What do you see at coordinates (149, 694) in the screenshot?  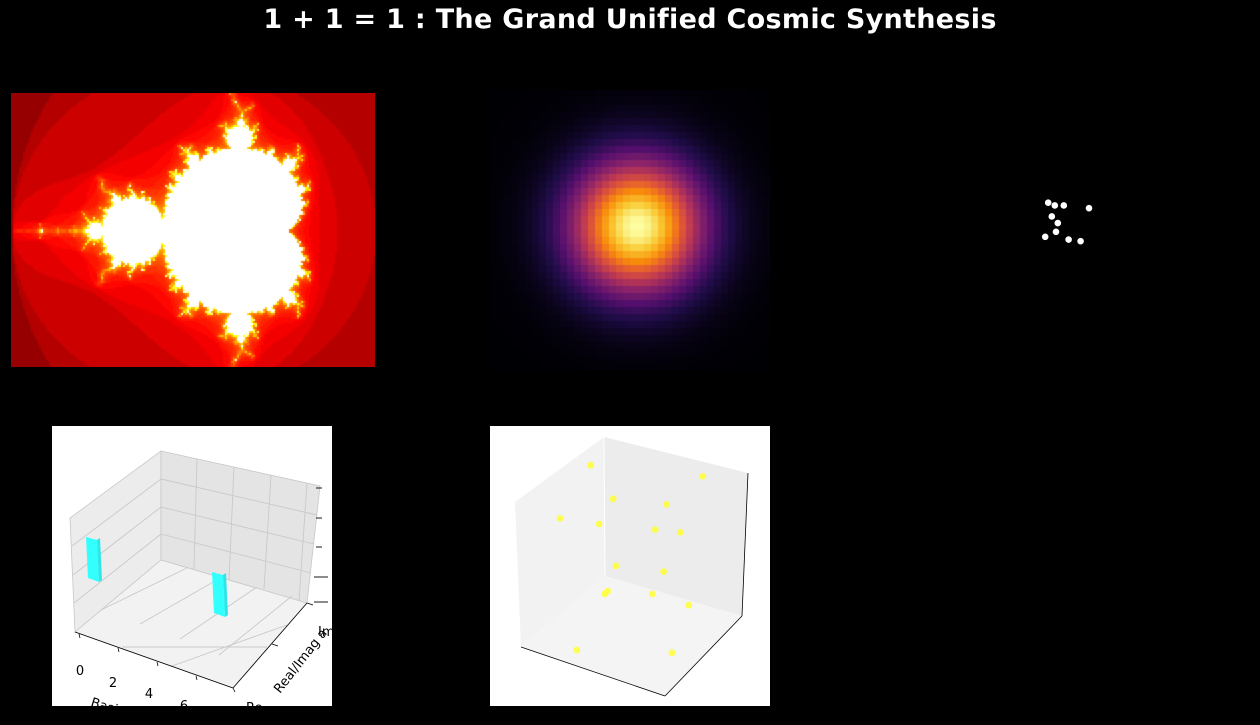 I see `bar-3d-x-tick-label: 4` at bounding box center [149, 694].